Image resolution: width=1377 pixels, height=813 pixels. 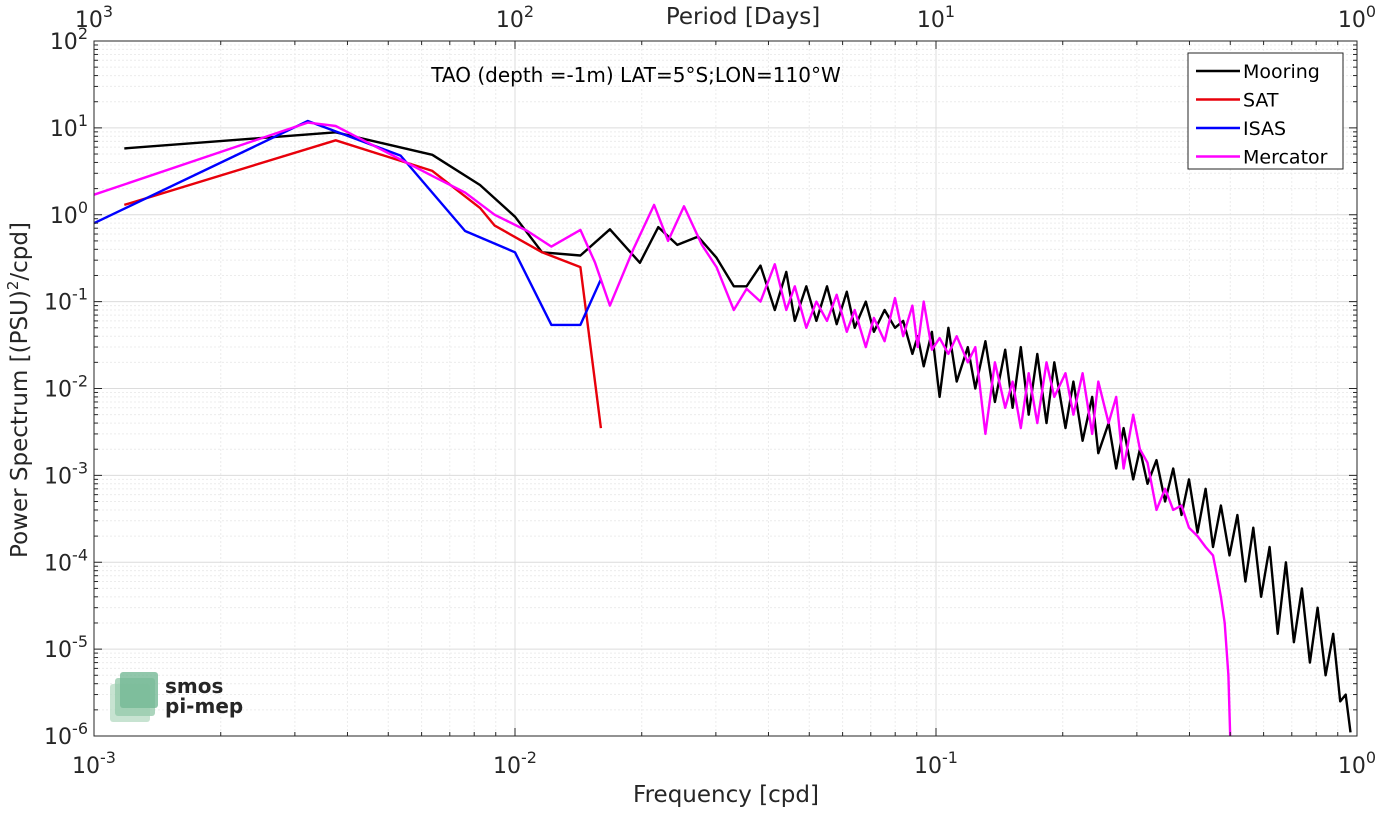 I want to click on legend: Mooring SAT ISAS Mercator, so click(x=1265, y=111).